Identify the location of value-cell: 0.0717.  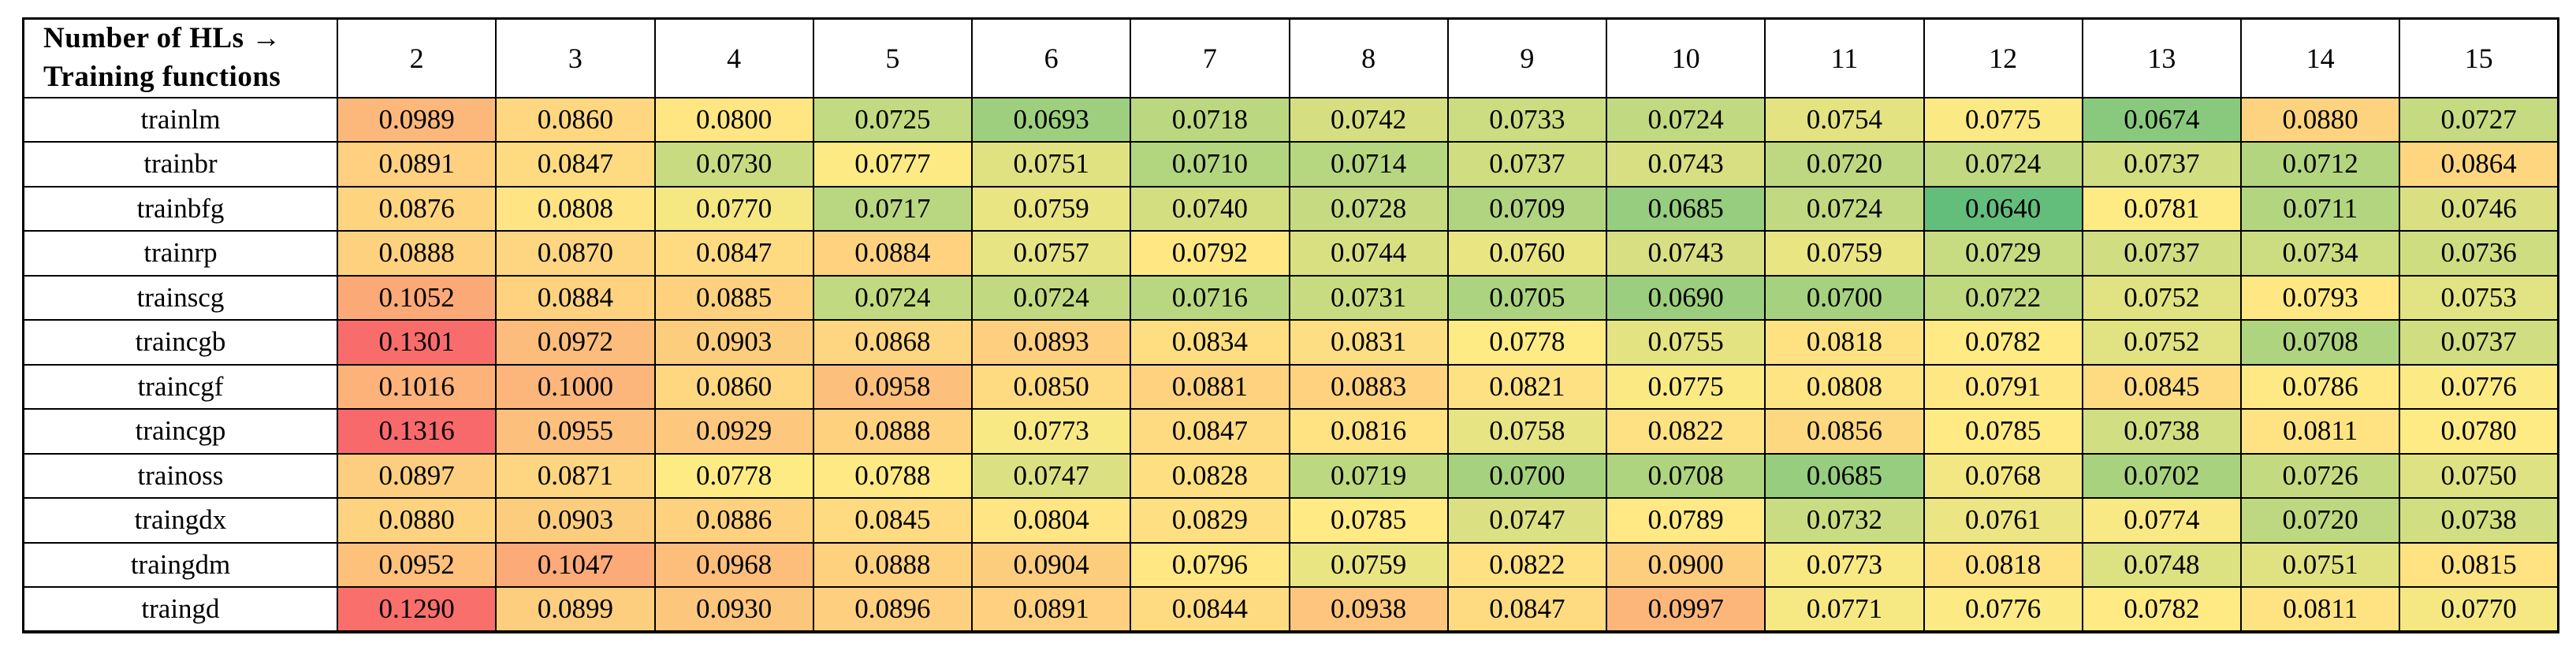
(892, 208).